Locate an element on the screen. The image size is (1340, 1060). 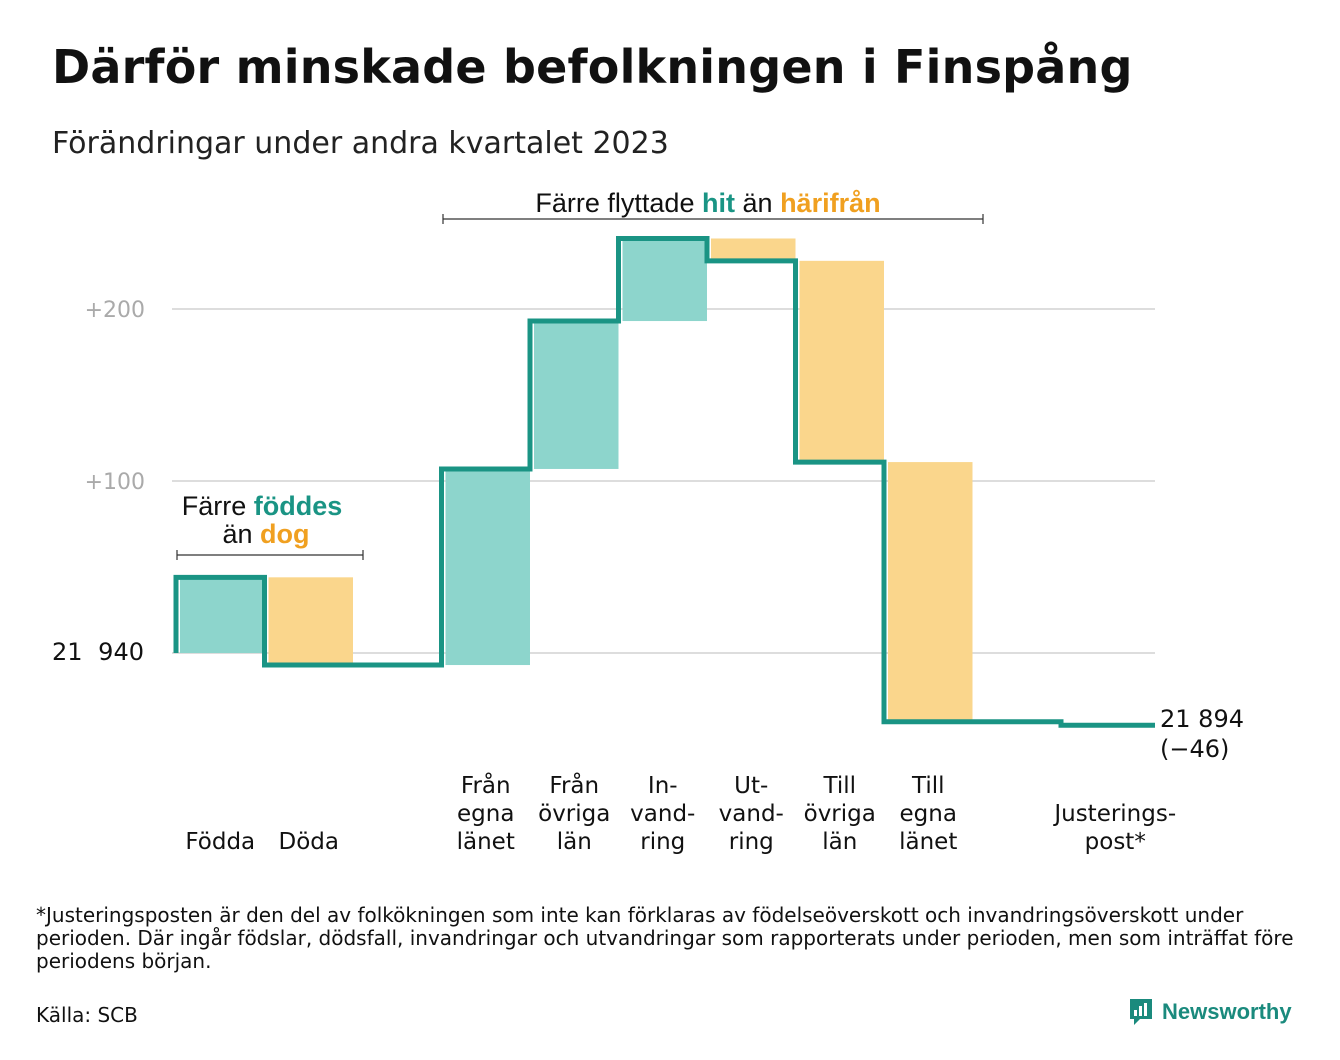
category-label: Ut- is located at coordinates (751, 786).